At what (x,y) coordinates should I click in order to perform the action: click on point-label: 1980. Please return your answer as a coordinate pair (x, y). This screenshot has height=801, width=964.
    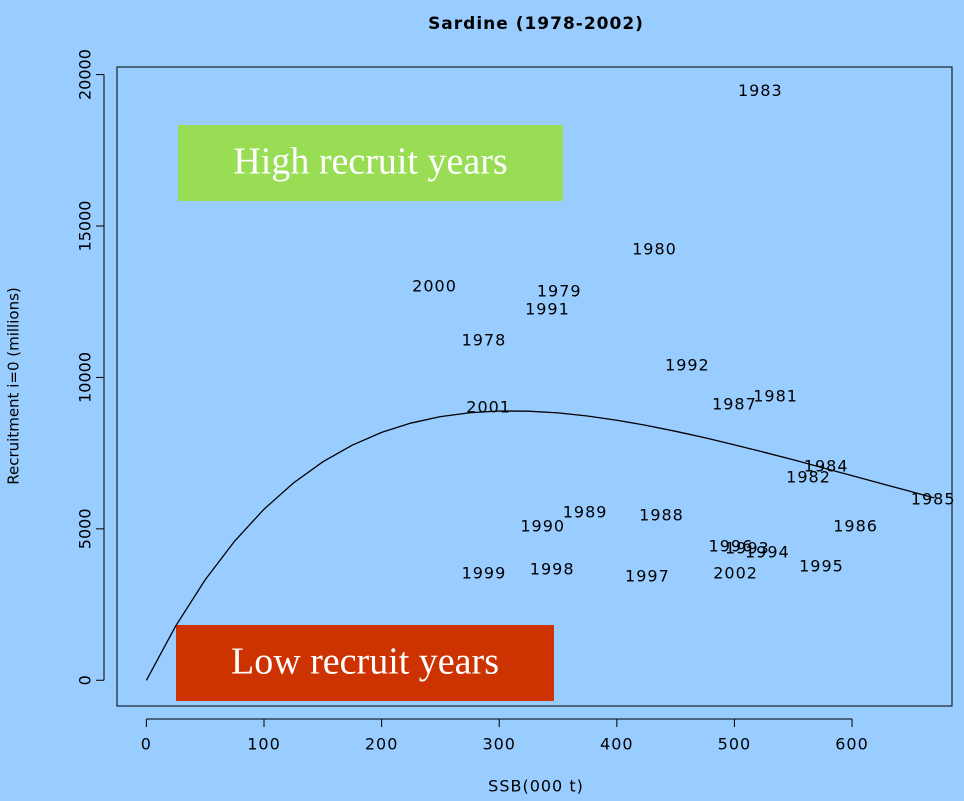
    Looking at the image, I should click on (654, 248).